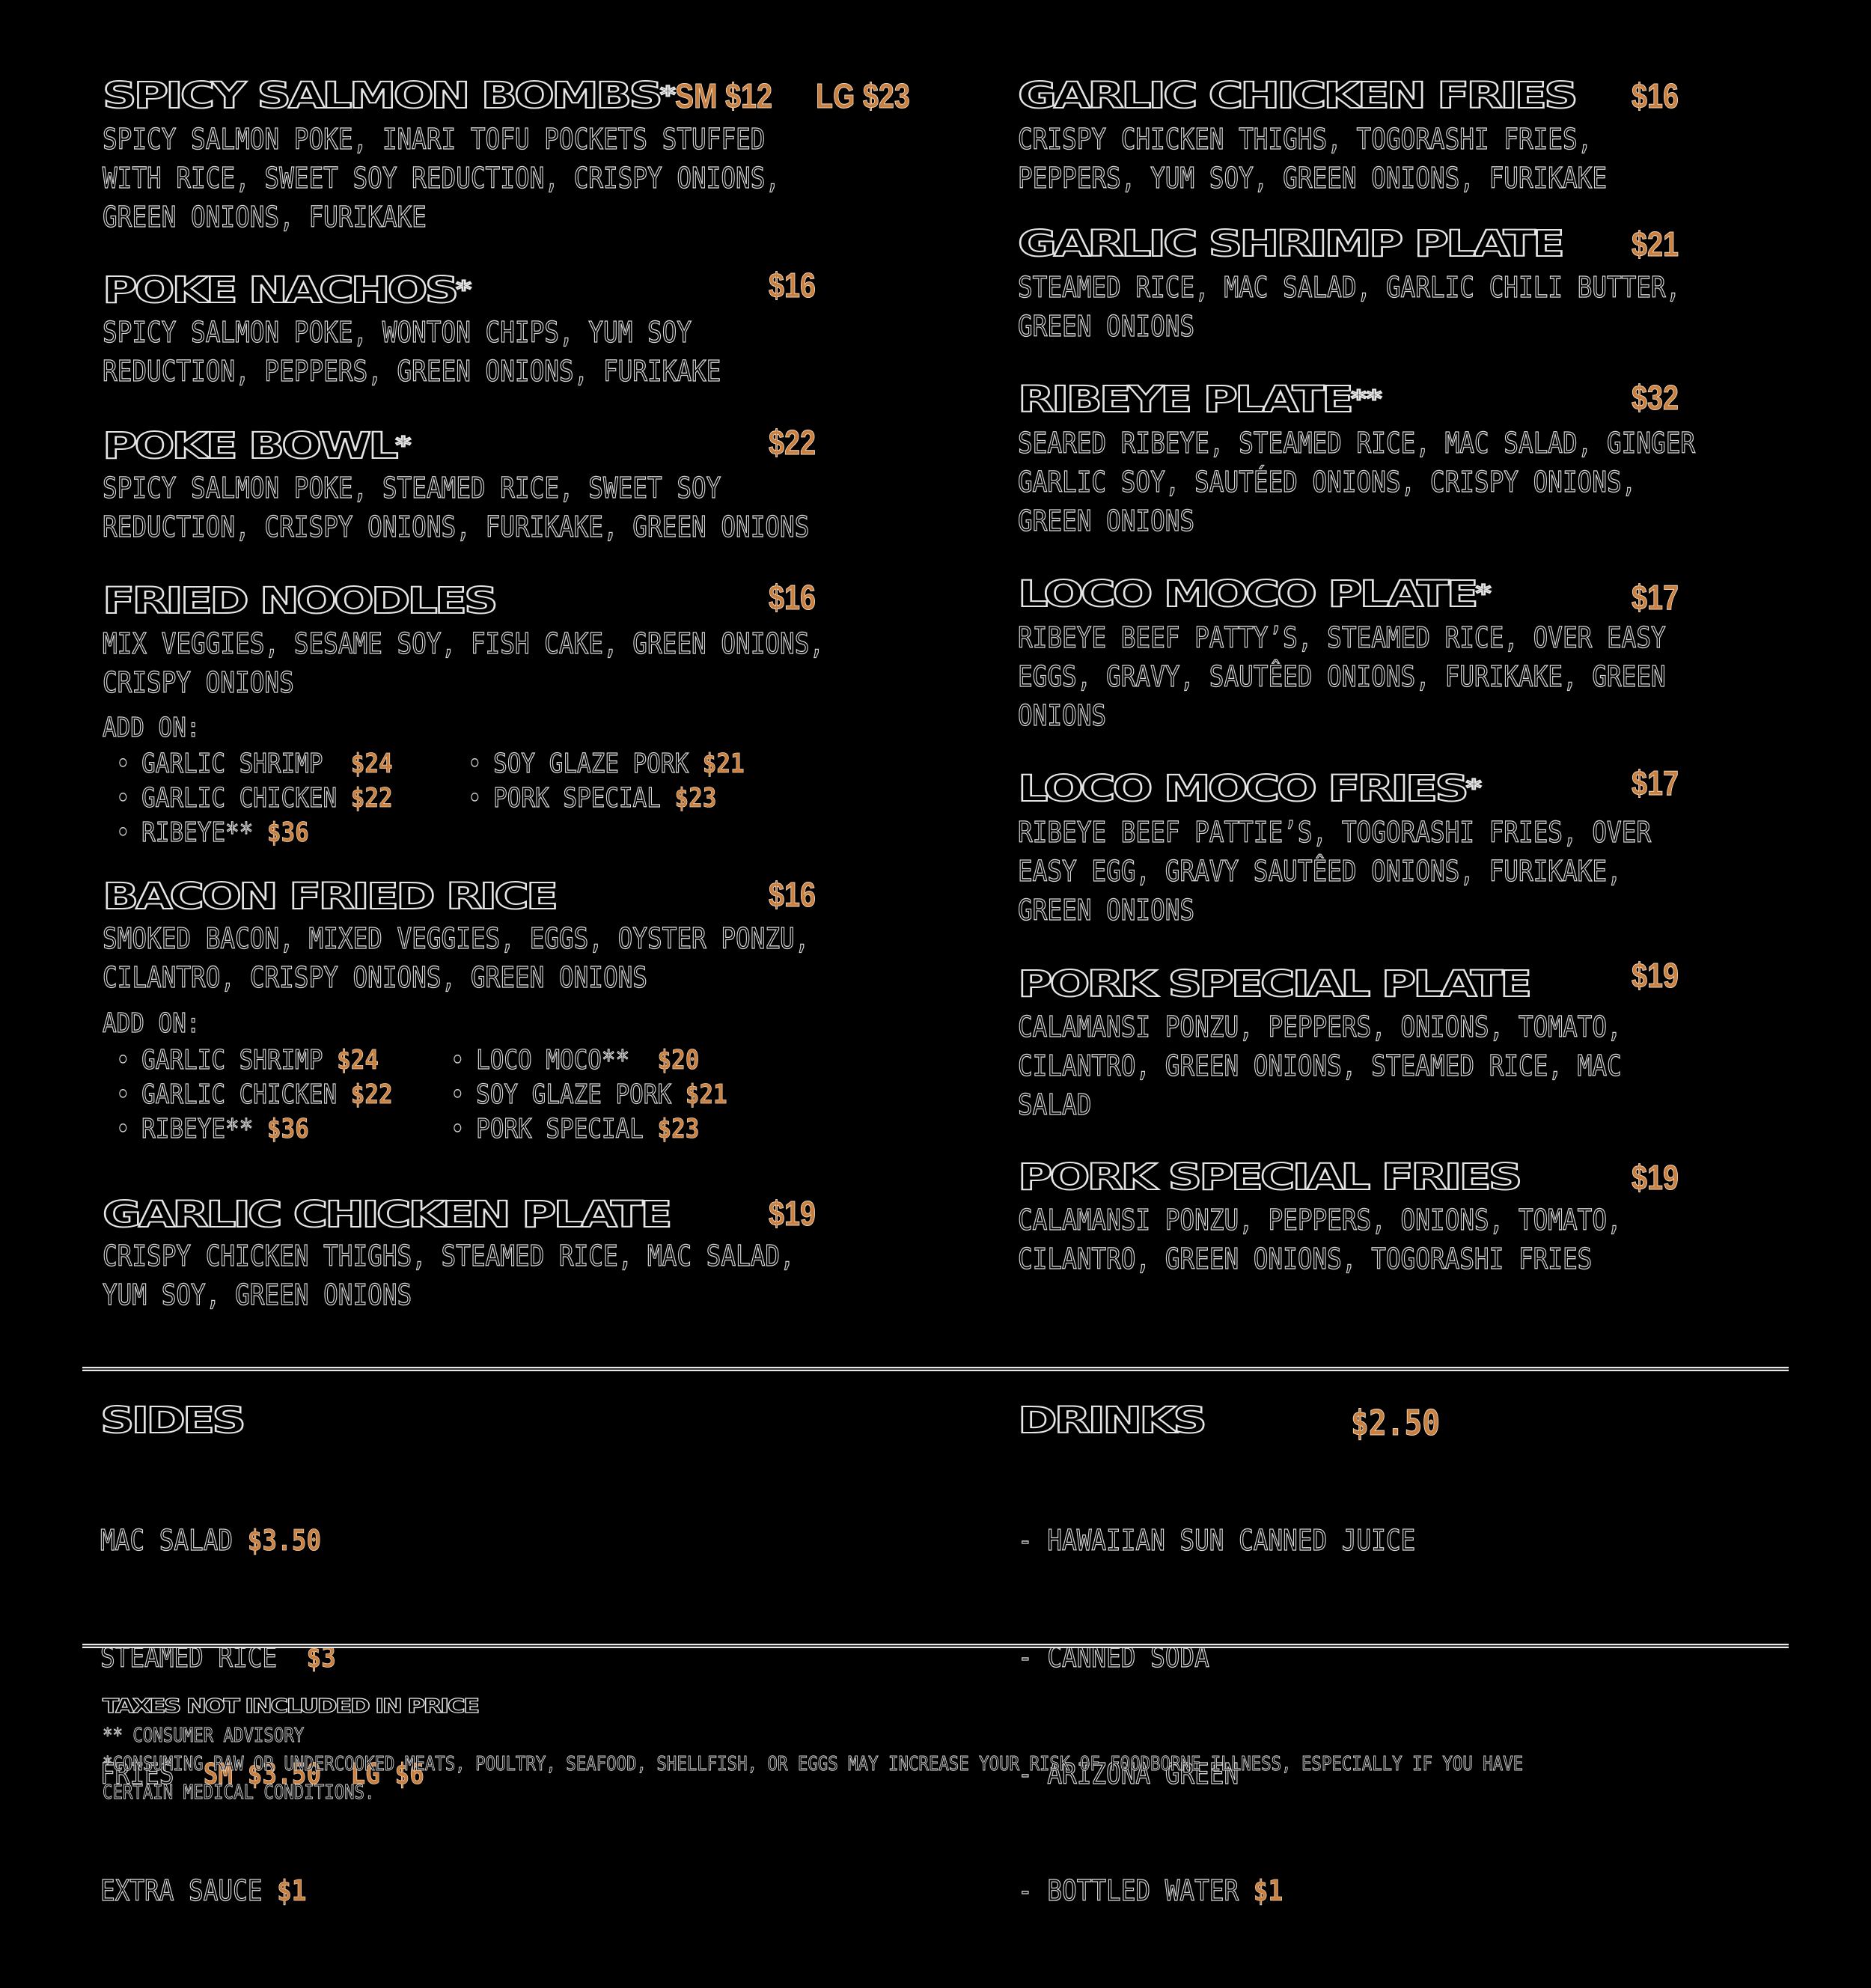 The width and height of the screenshot is (1871, 1988). I want to click on drink-item: - ARIZONA GREEN, so click(1128, 1773).